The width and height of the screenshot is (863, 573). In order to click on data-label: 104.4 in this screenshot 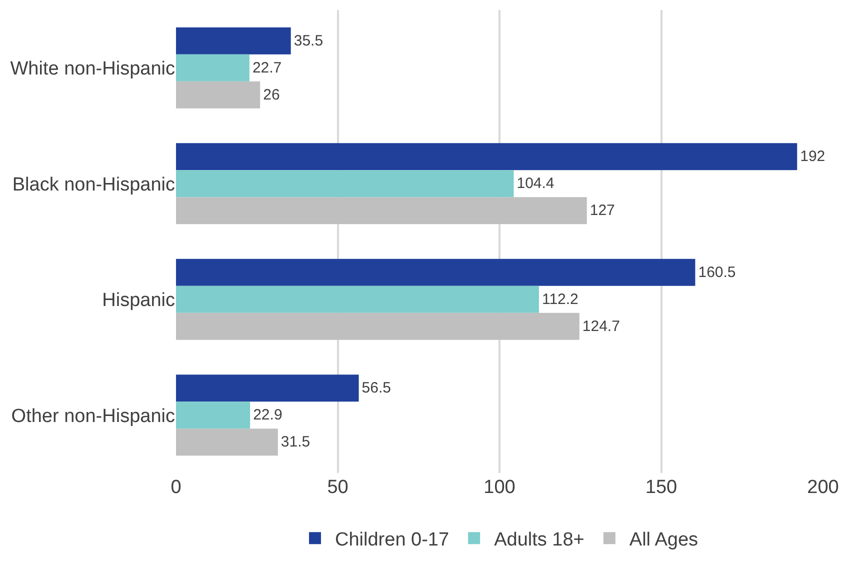, I will do `click(535, 183)`.